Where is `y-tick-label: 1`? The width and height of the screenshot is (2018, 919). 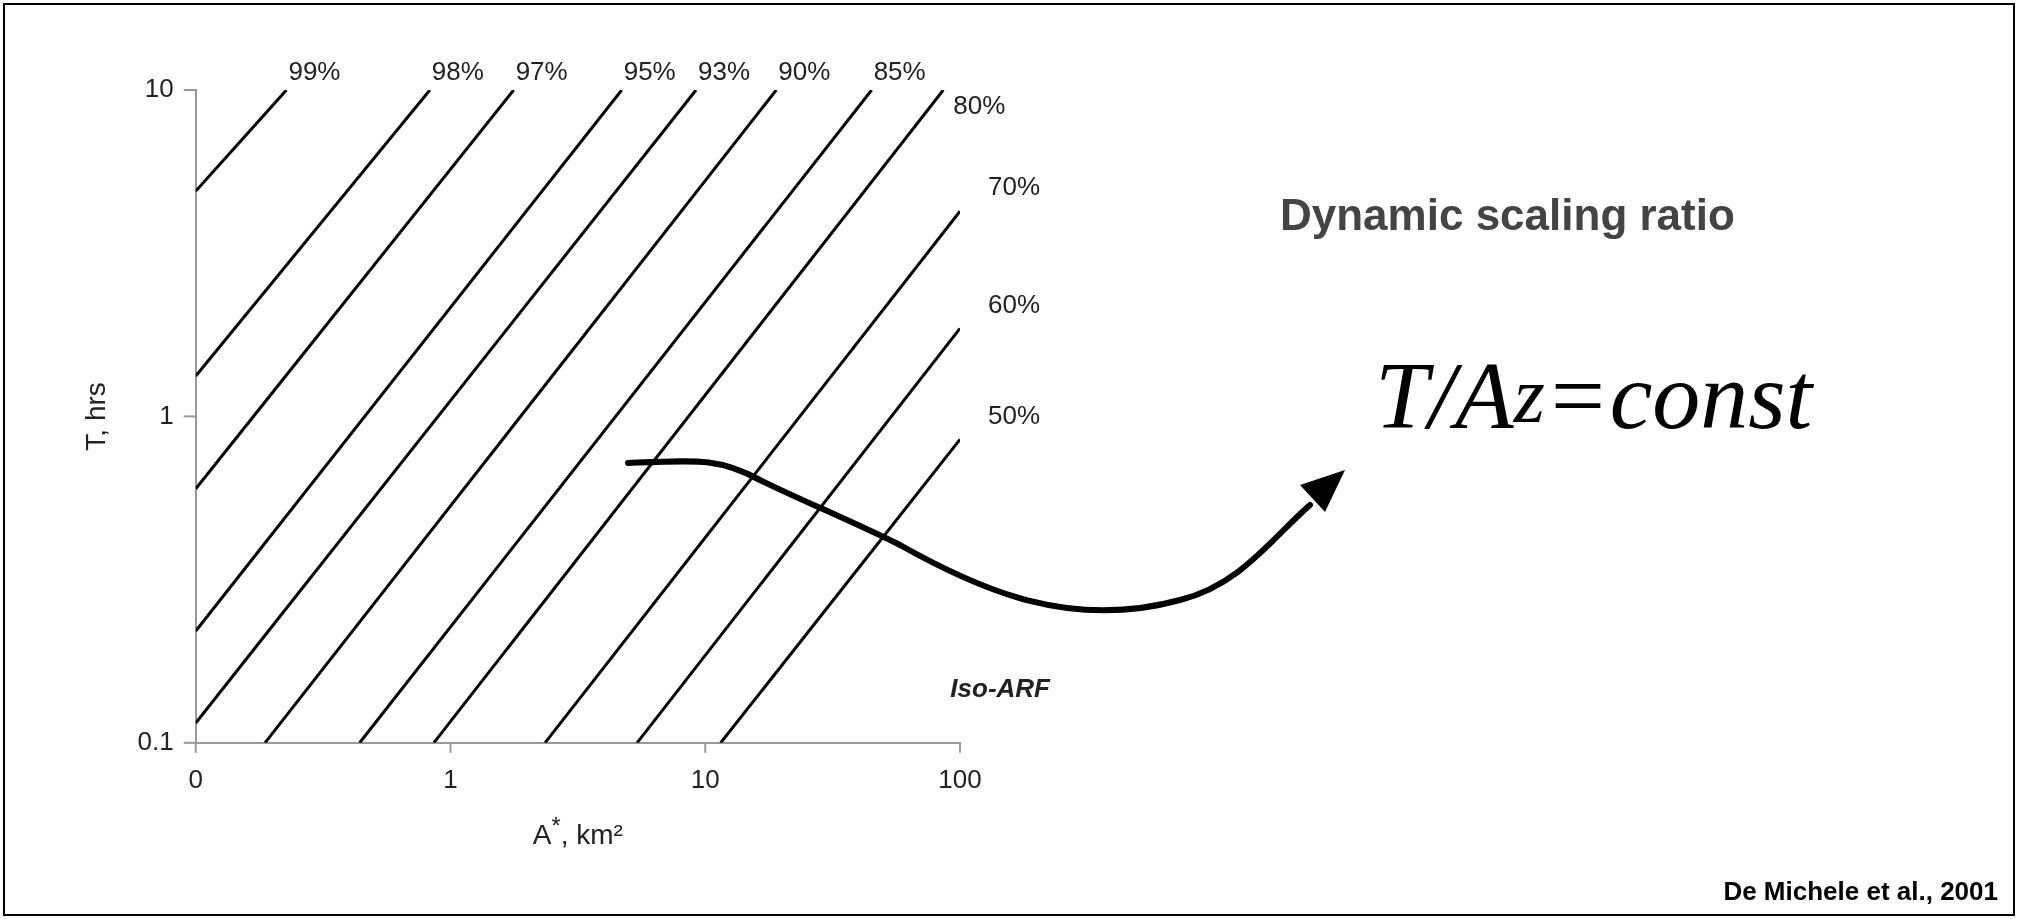 y-tick-label: 1 is located at coordinates (166, 414).